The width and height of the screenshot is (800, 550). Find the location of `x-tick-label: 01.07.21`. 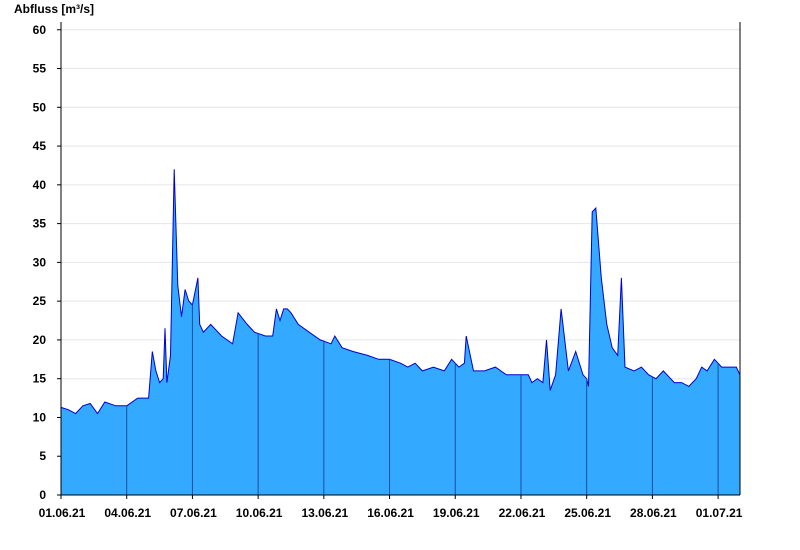

x-tick-label: 01.07.21 is located at coordinates (719, 513).